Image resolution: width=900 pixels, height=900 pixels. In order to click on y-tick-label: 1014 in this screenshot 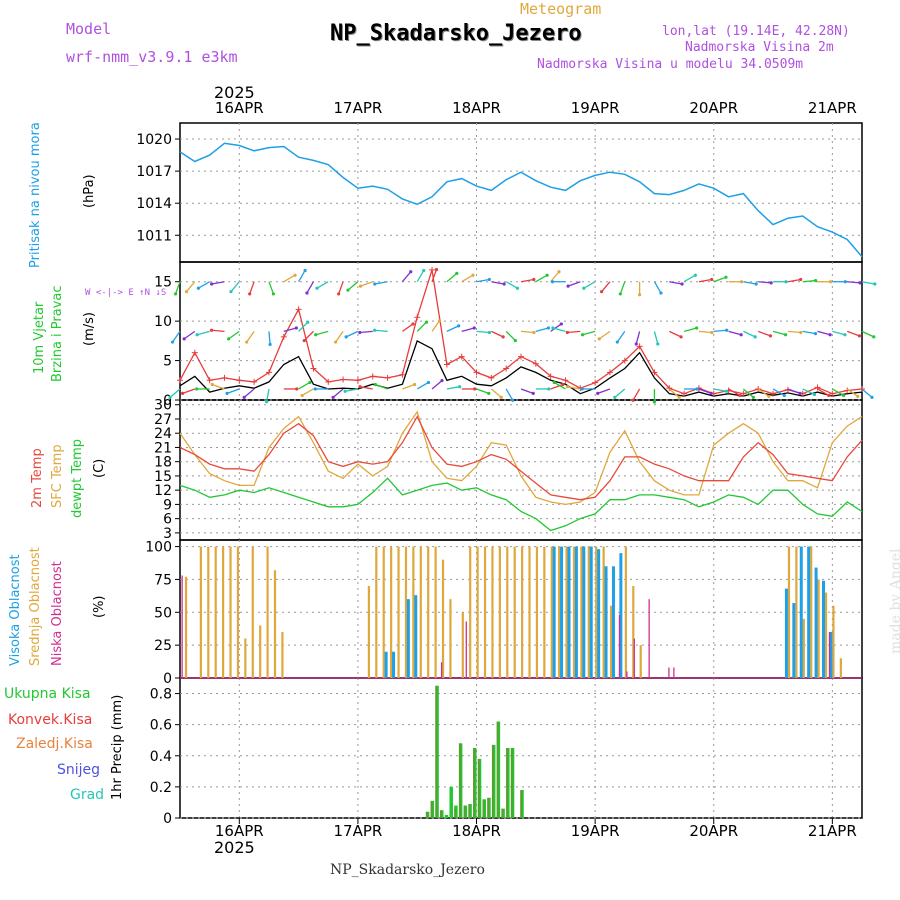, I will do `click(154, 204)`.